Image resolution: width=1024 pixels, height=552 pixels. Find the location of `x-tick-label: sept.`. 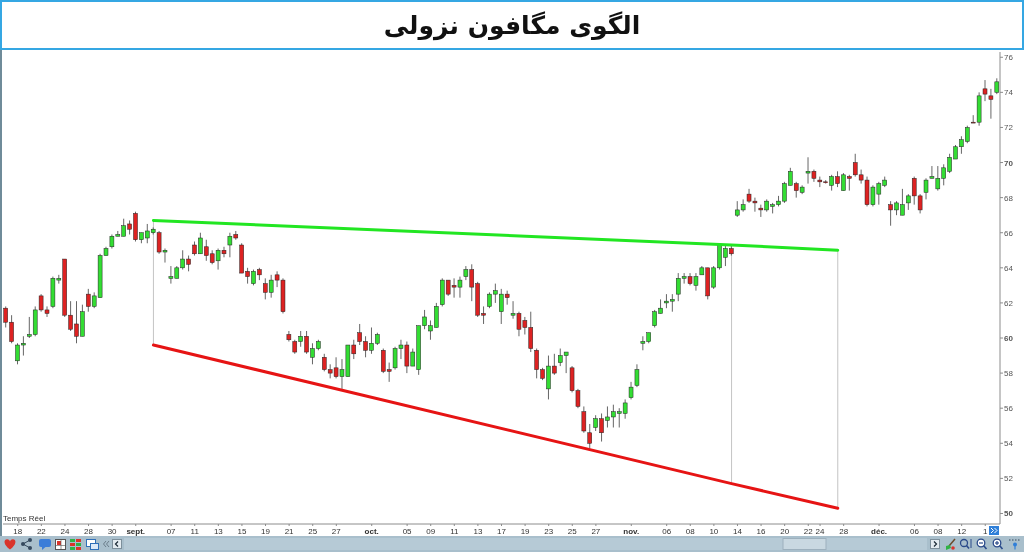

x-tick-label: sept. is located at coordinates (136, 531).